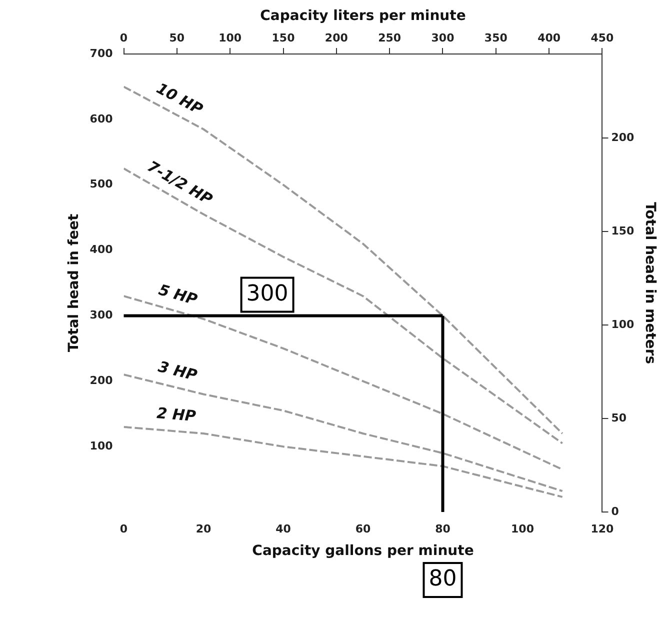 The width and height of the screenshot is (670, 634). Describe the element at coordinates (102, 249) in the screenshot. I see `y-tick-label: 400` at that location.